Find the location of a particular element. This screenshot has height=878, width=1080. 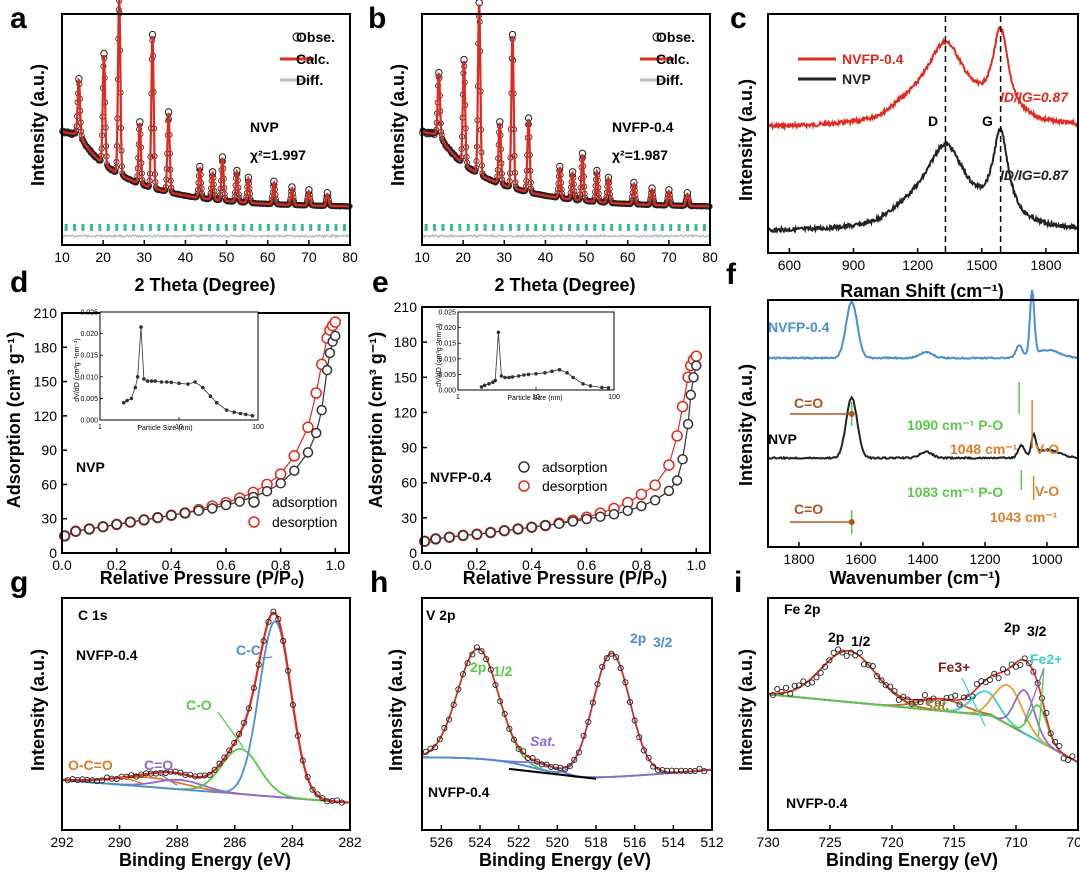

panel-f-vo-wavenumber-1: 1048 cm⁻¹ is located at coordinates (984, 449).